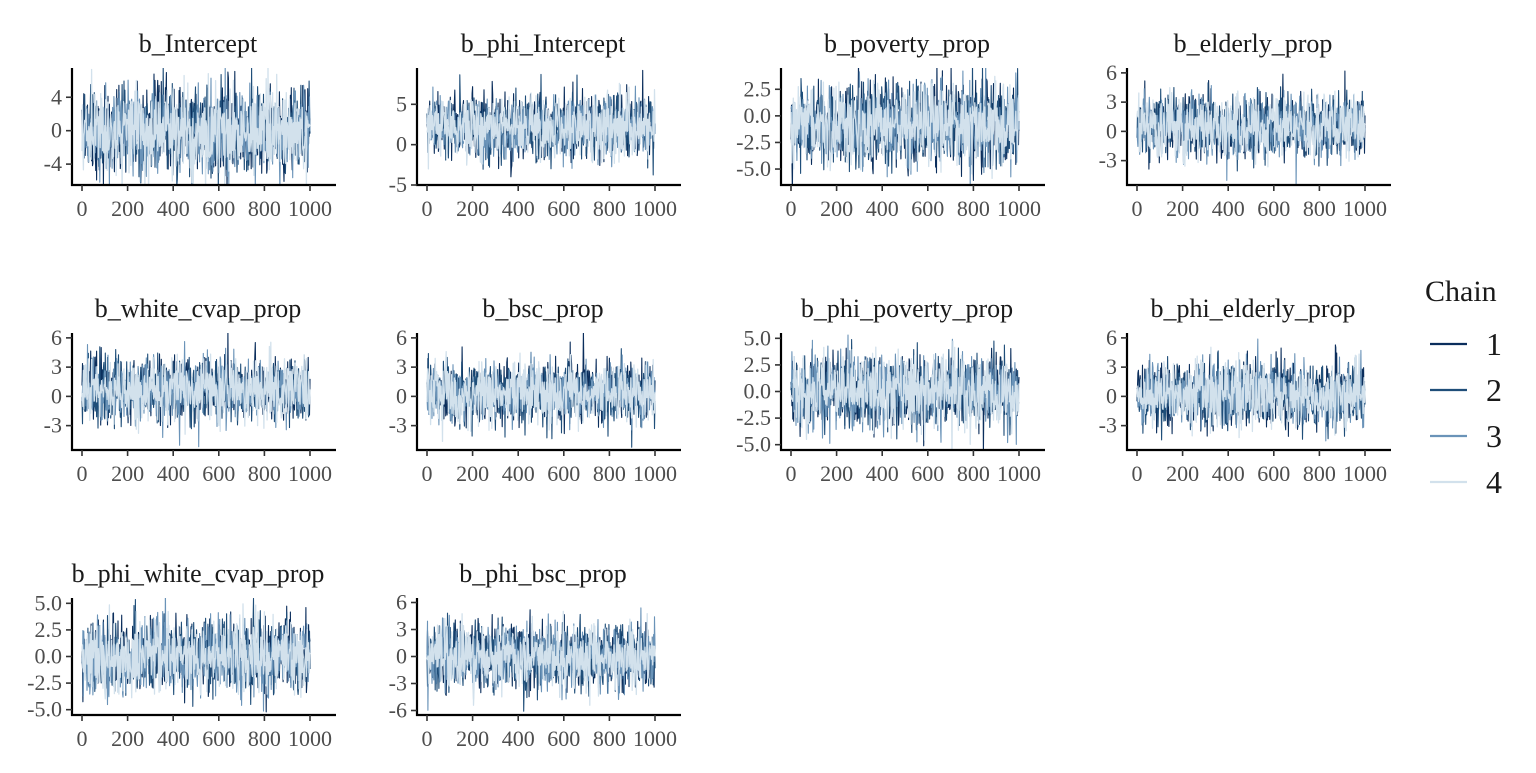 The height and width of the screenshot is (773, 1536). I want to click on y-tick-label: 5.0, so click(758, 337).